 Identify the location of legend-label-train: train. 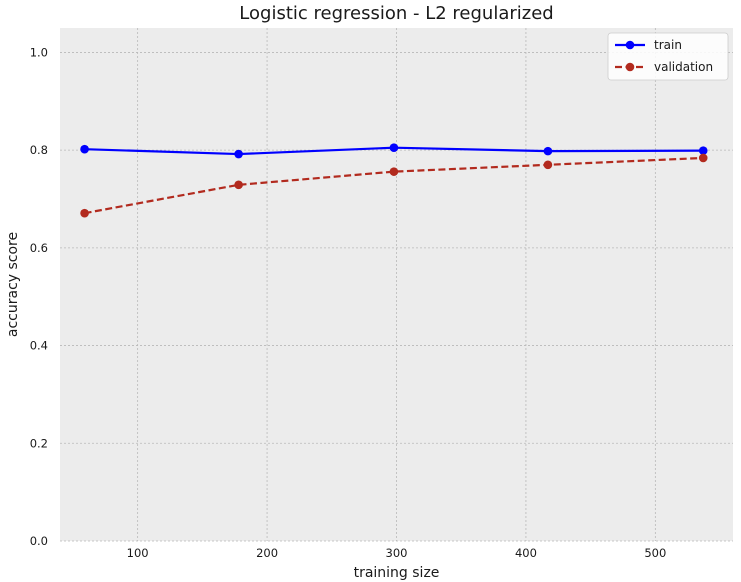
(668, 45).